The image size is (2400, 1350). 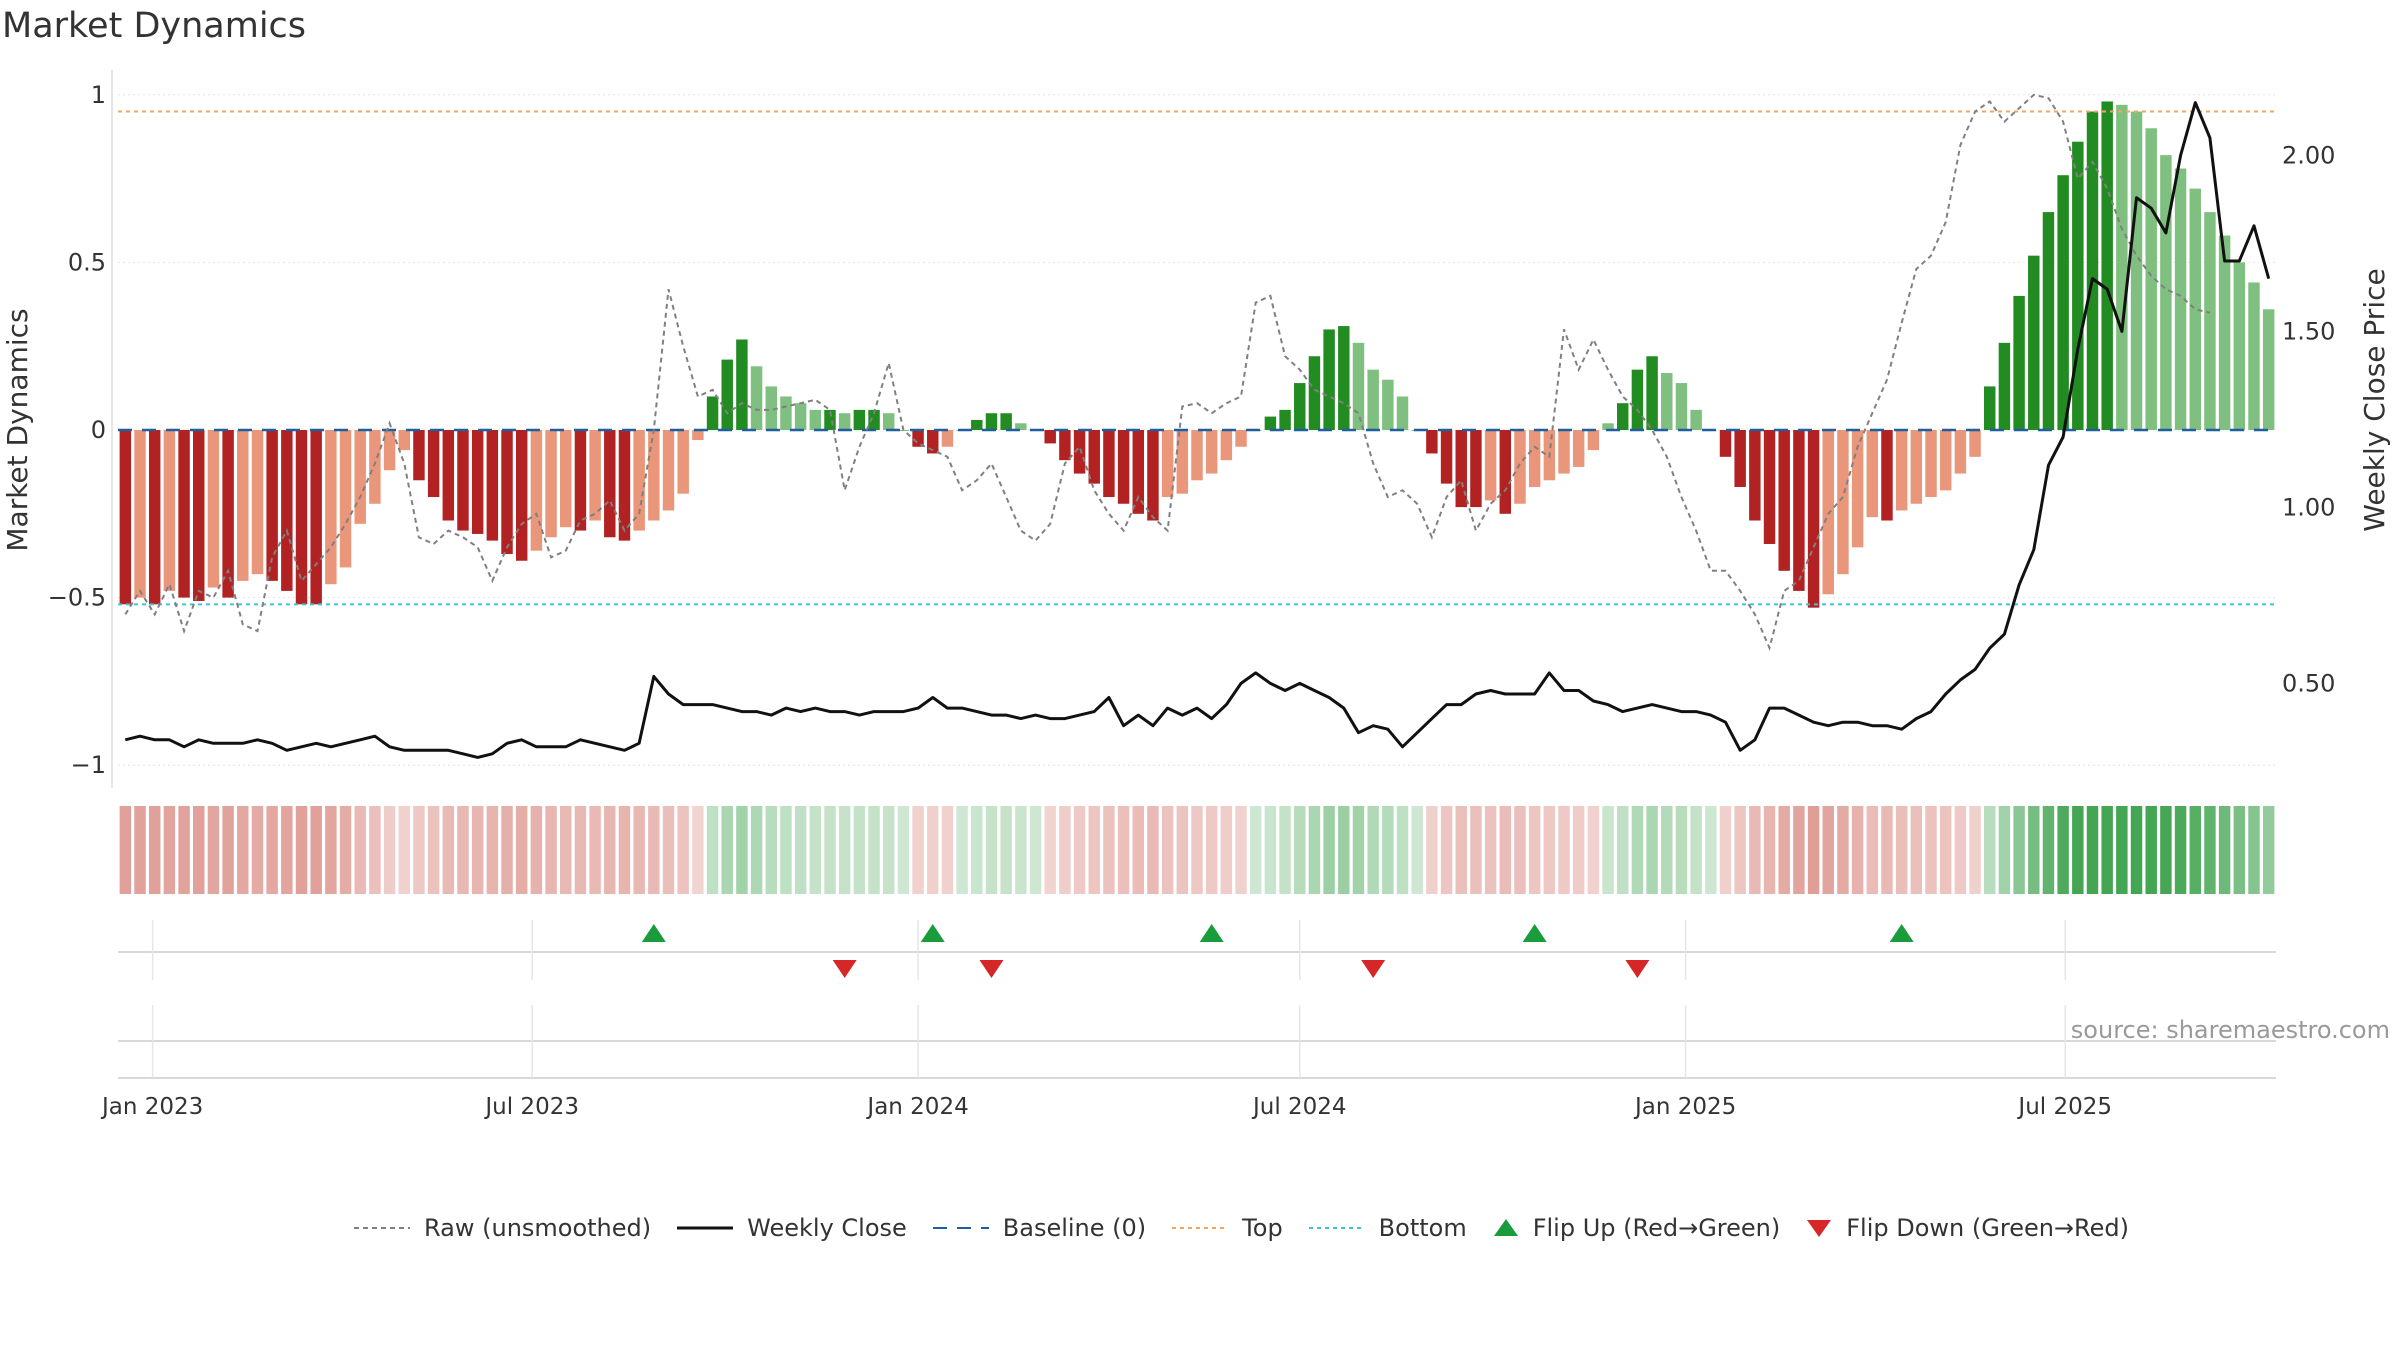 I want to click on y-tick-left-4: −1, so click(x=88, y=765).